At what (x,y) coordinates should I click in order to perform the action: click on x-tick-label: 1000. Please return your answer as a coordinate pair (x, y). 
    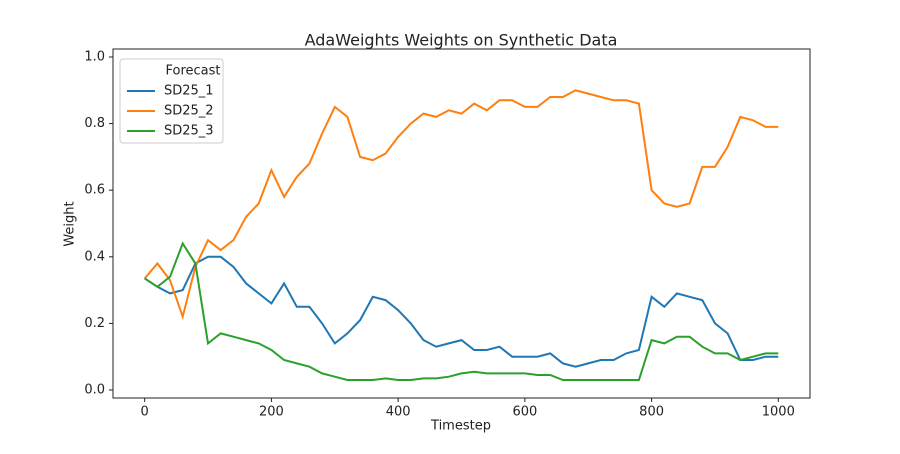
    Looking at the image, I should click on (778, 412).